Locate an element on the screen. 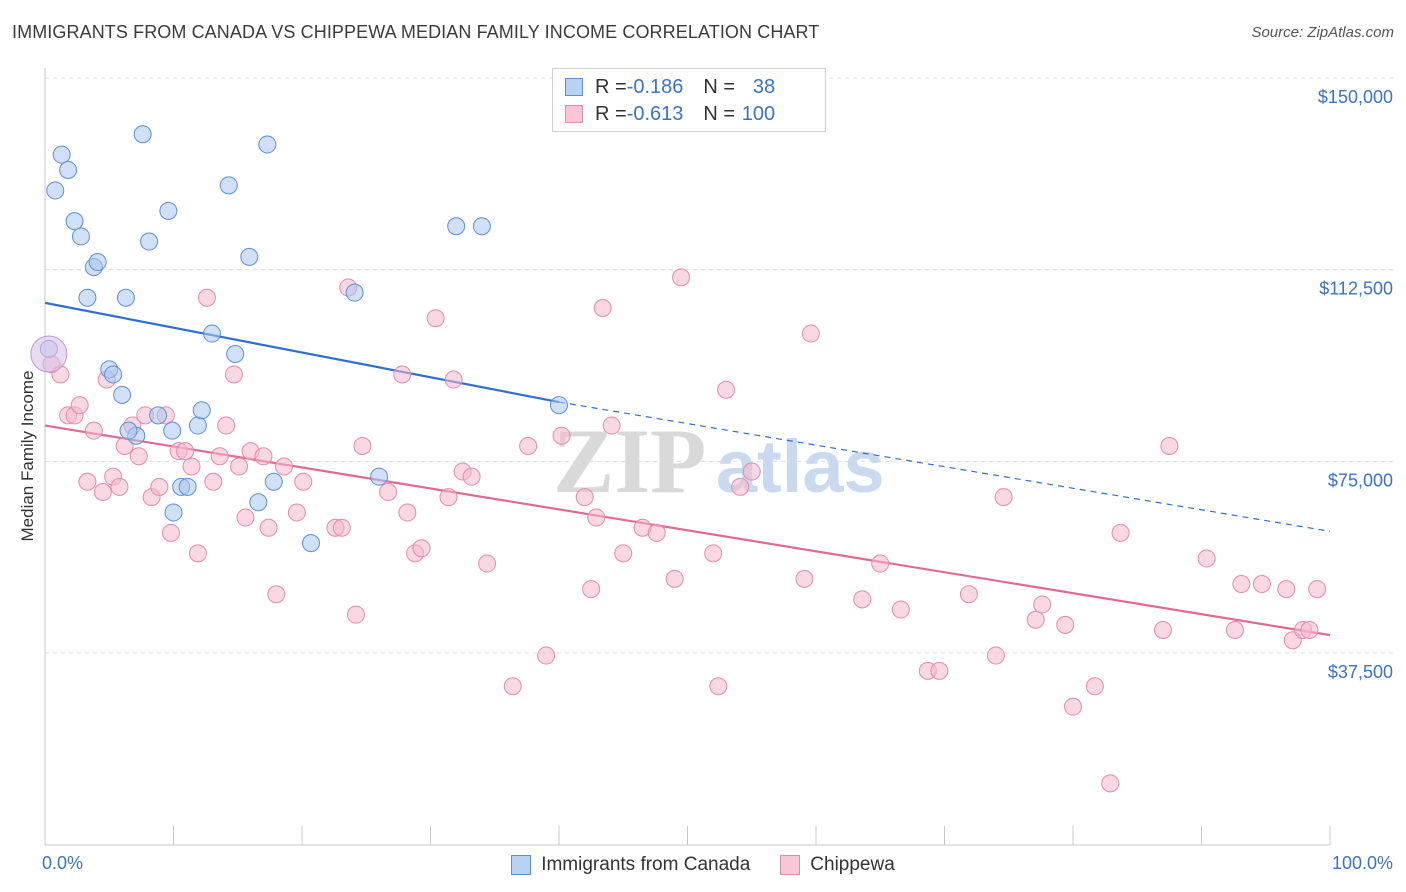 The height and width of the screenshot is (892, 1406). y-axis-label: Median Family Income is located at coordinates (27, 455).